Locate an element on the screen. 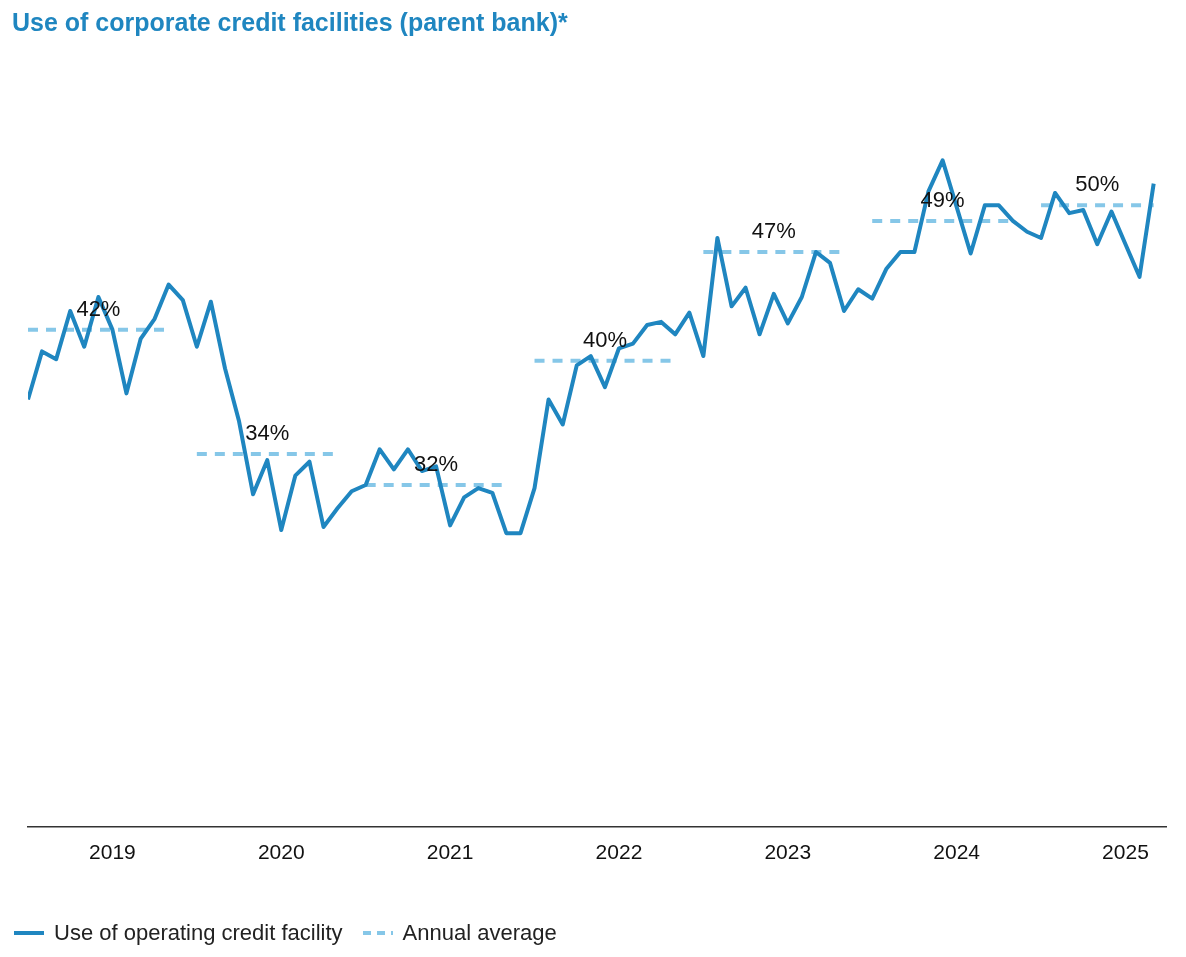 Image resolution: width=1186 pixels, height=957 pixels. x-tick-label: 2019 is located at coordinates (112, 852).